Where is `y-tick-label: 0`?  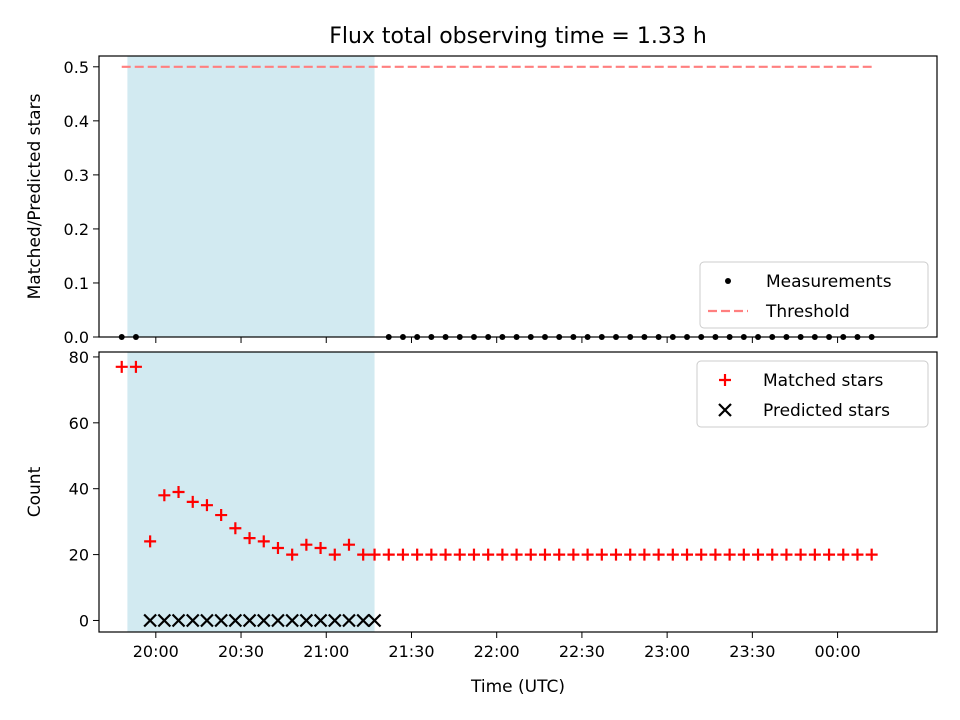
y-tick-label: 0 is located at coordinates (84, 620).